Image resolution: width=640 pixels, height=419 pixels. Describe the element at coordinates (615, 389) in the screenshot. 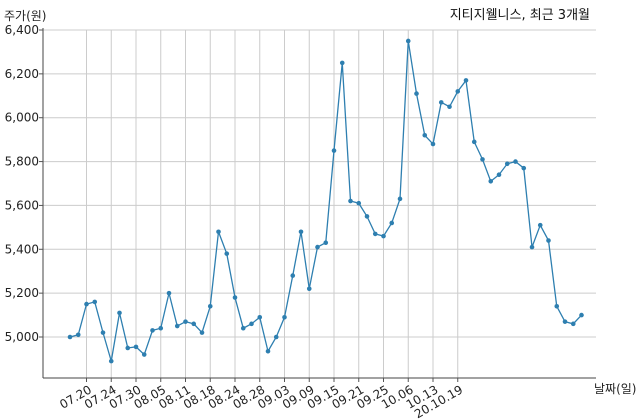

I see `x-axis-title: 날짜(일)` at that location.